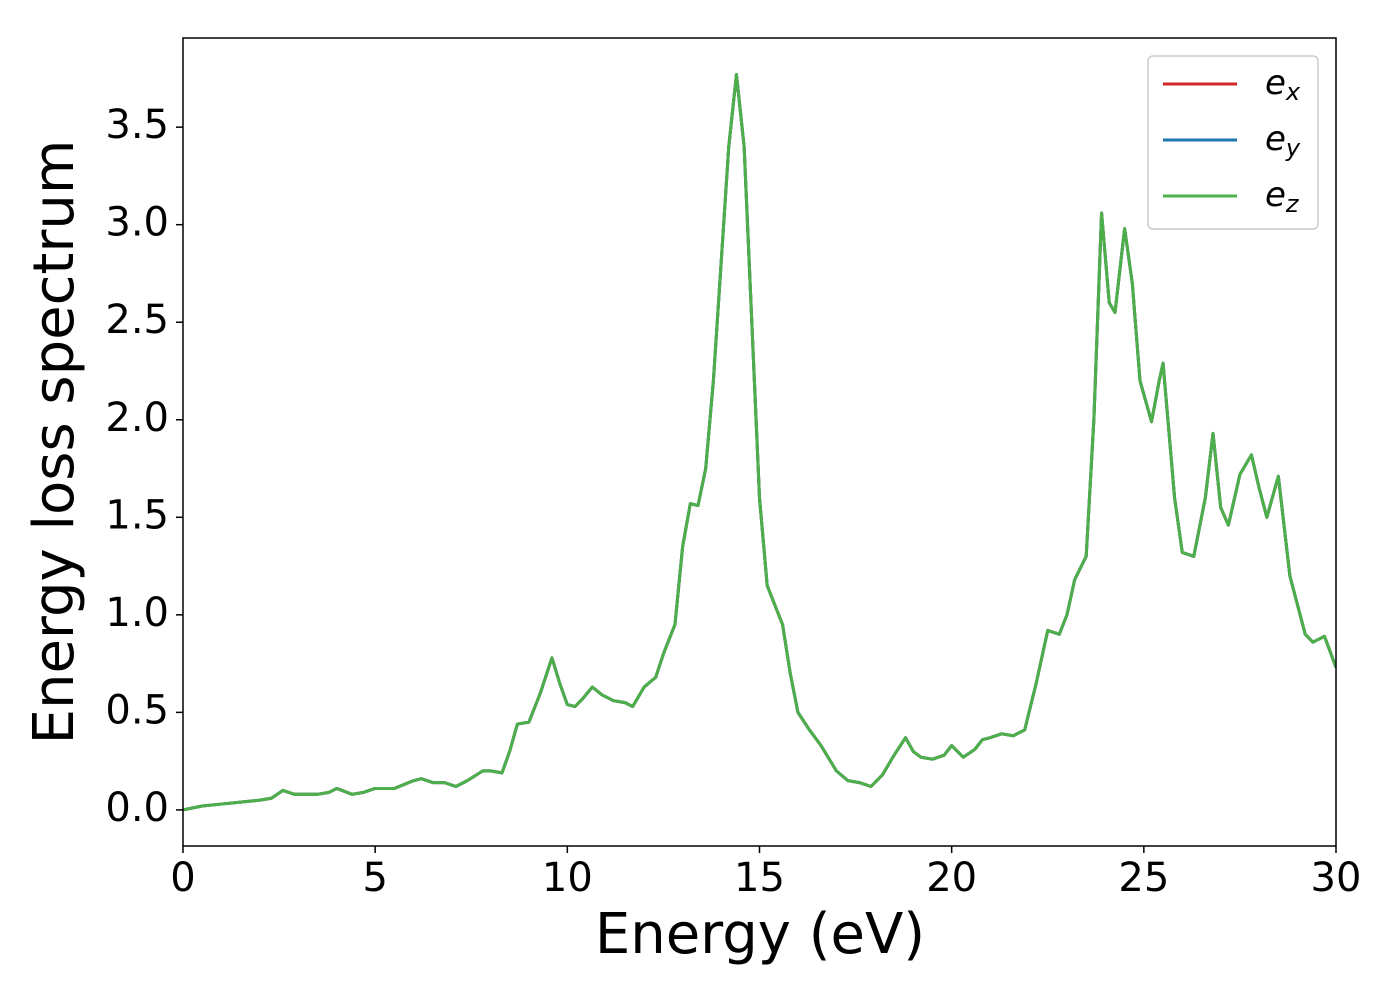  I want to click on x-tick-label: 25, so click(1143, 878).